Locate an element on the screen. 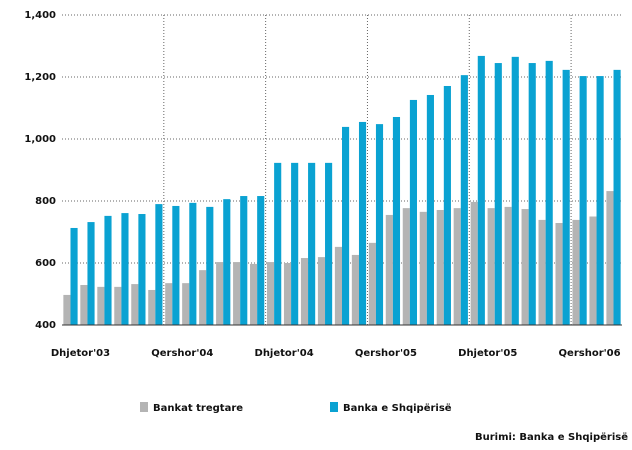 Image resolution: width=632 pixels, height=450 pixels. legend-label: Bankat tregtare is located at coordinates (198, 408).